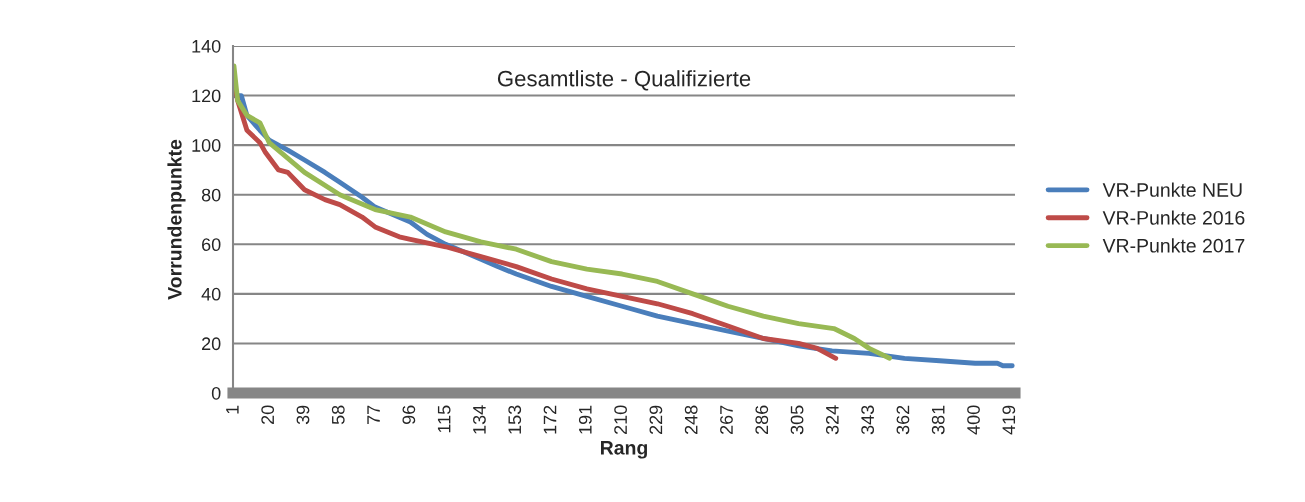 Image resolution: width=1305 pixels, height=502 pixels. What do you see at coordinates (232, 409) in the screenshot?
I see `x-tick-label: 1` at bounding box center [232, 409].